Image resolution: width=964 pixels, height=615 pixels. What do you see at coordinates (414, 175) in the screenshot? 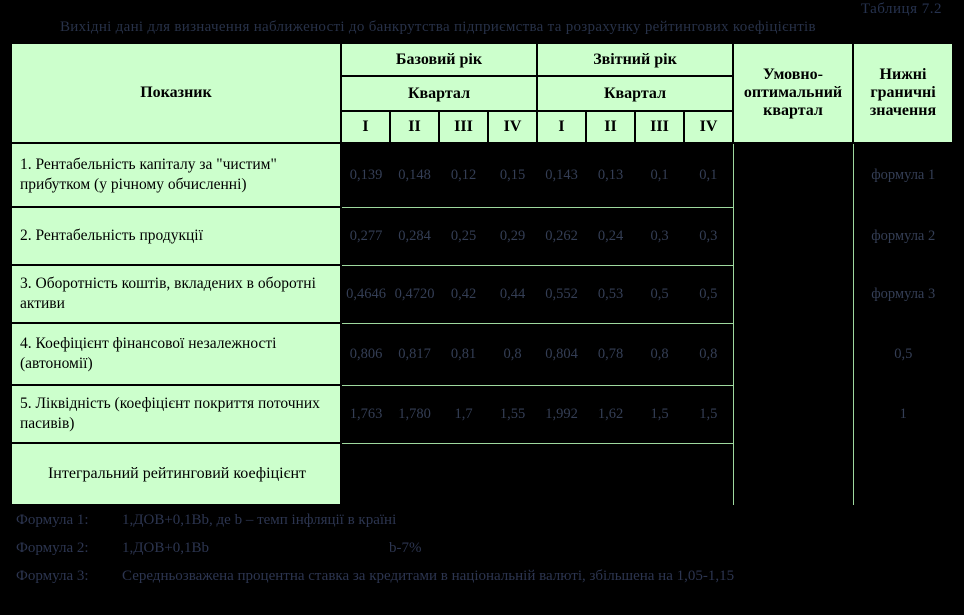
I see `value-cell: 0,148` at bounding box center [414, 175].